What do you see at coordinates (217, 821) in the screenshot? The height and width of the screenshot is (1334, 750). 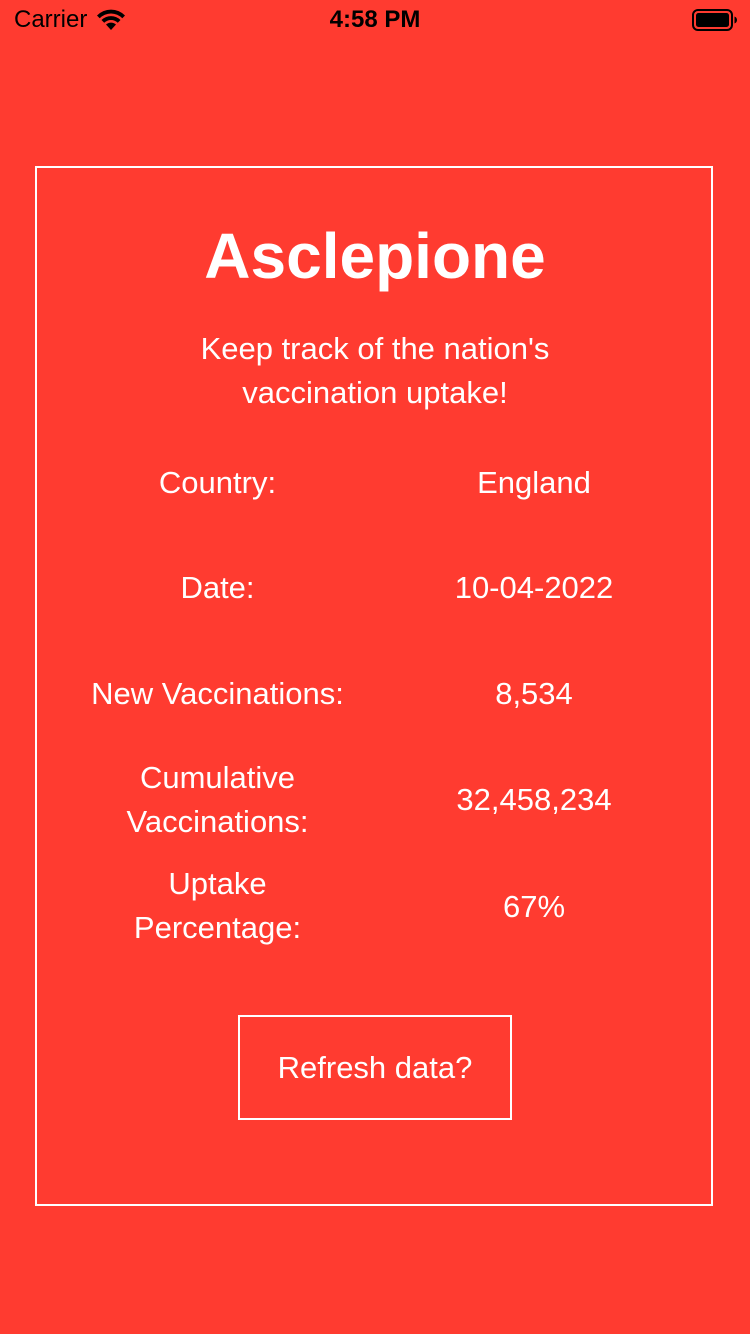 I see `cumulative-label-line-2: Vaccinations:` at bounding box center [217, 821].